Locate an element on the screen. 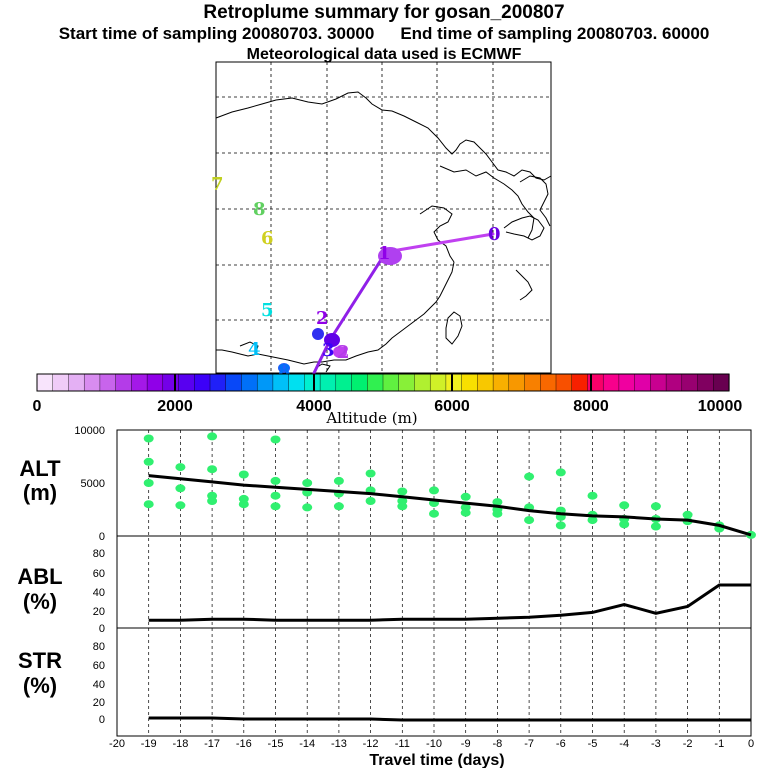  str-y-tick: 40 is located at coordinates (99, 685).